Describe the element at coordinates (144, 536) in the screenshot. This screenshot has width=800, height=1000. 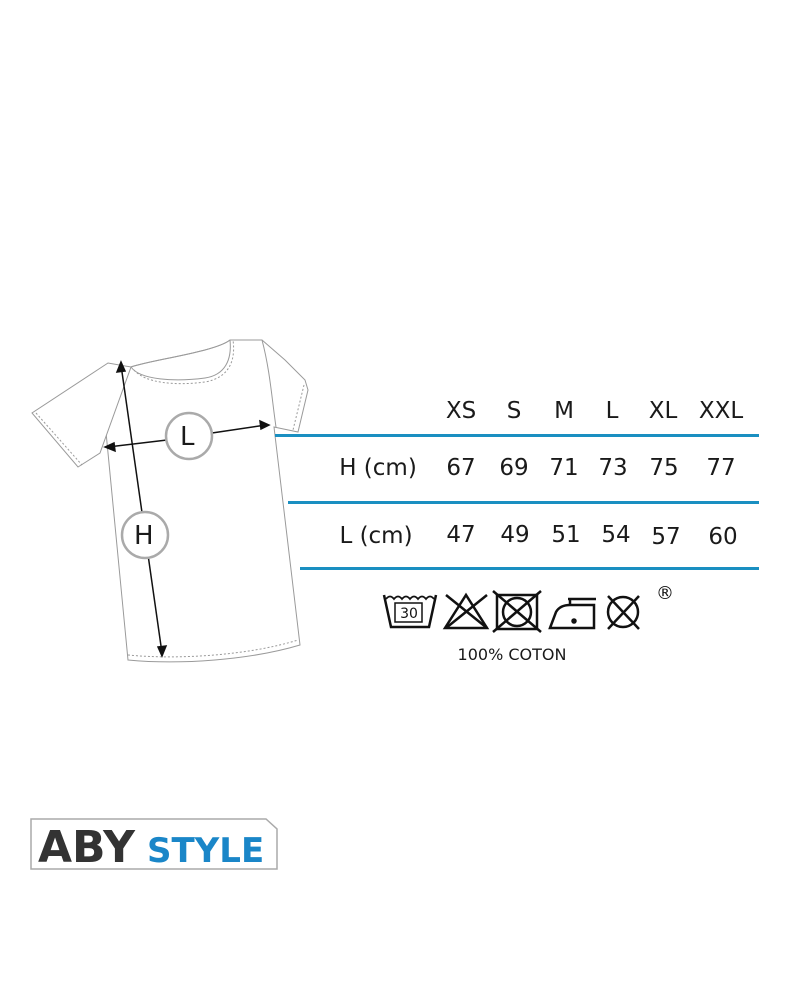
I see `height-marker: H` at that location.